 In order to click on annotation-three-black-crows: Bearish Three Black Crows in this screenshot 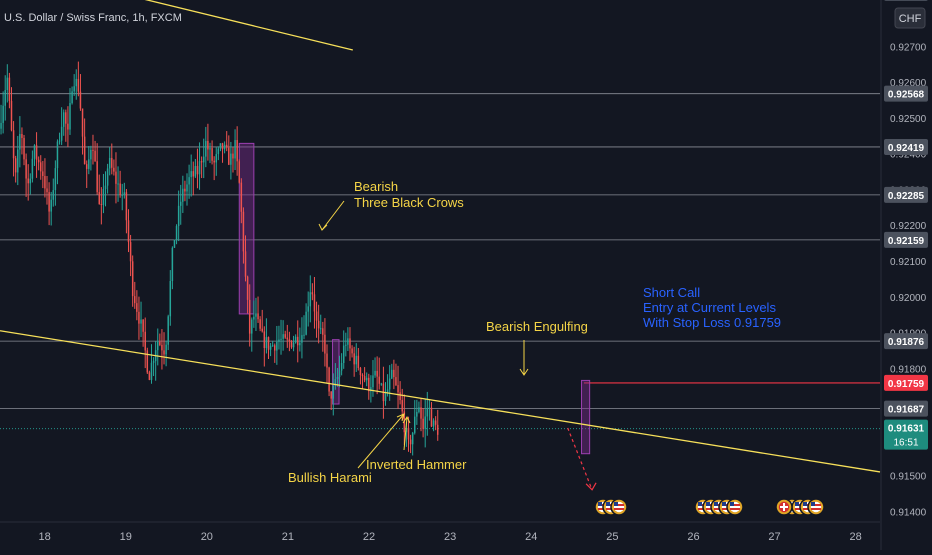, I will do `click(409, 194)`.